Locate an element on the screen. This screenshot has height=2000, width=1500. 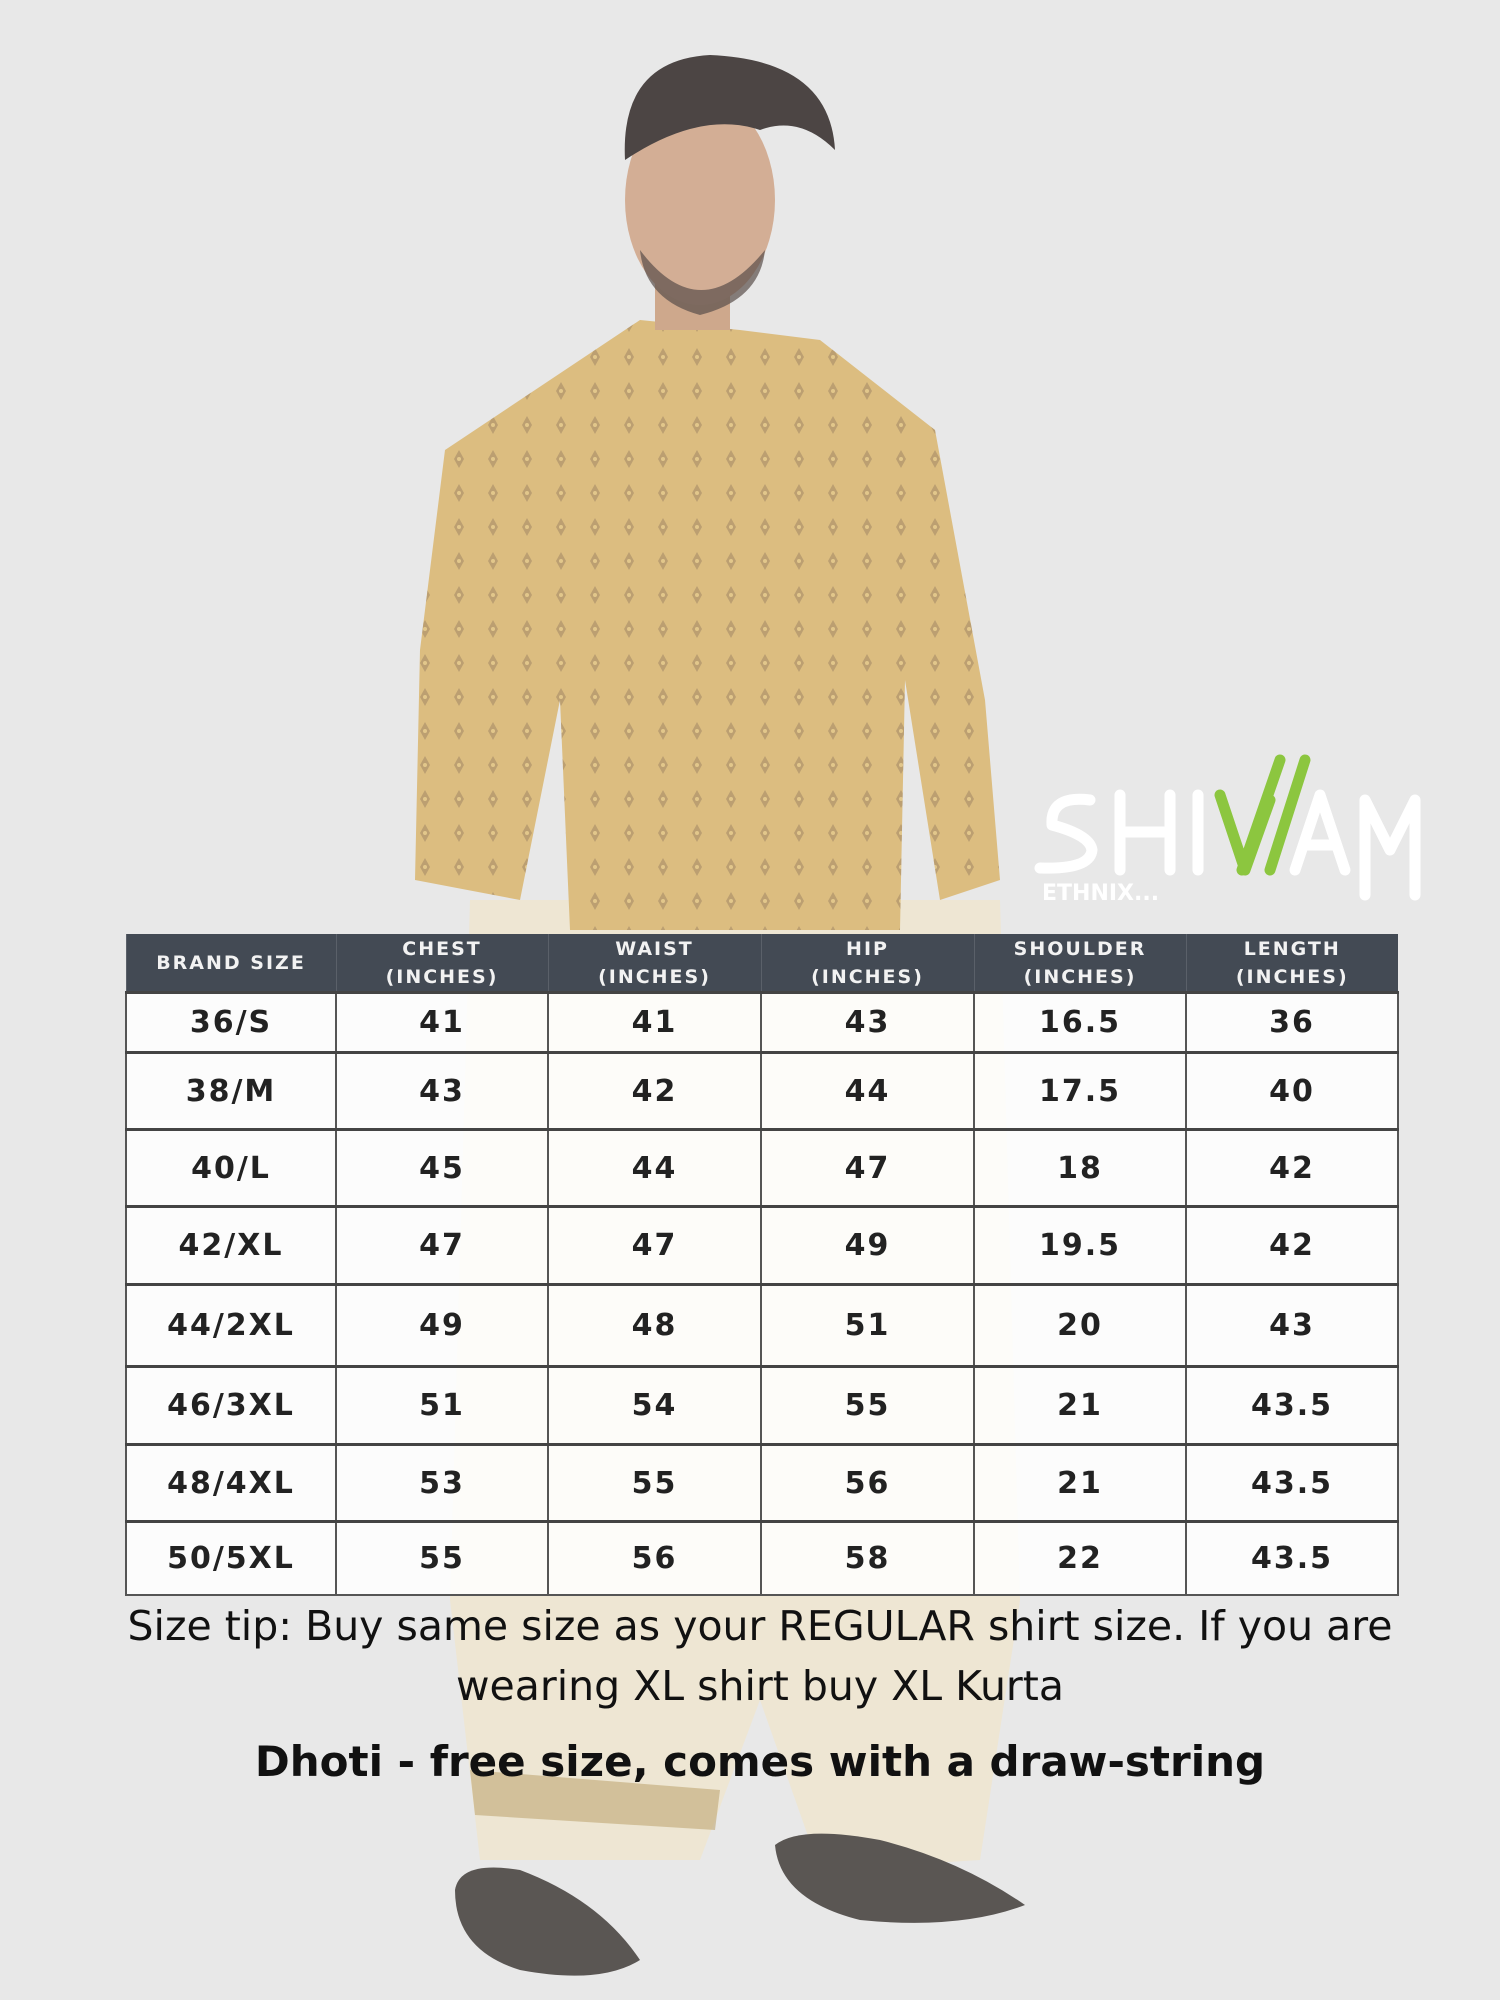
measurement-cell: 45 is located at coordinates (442, 1168).